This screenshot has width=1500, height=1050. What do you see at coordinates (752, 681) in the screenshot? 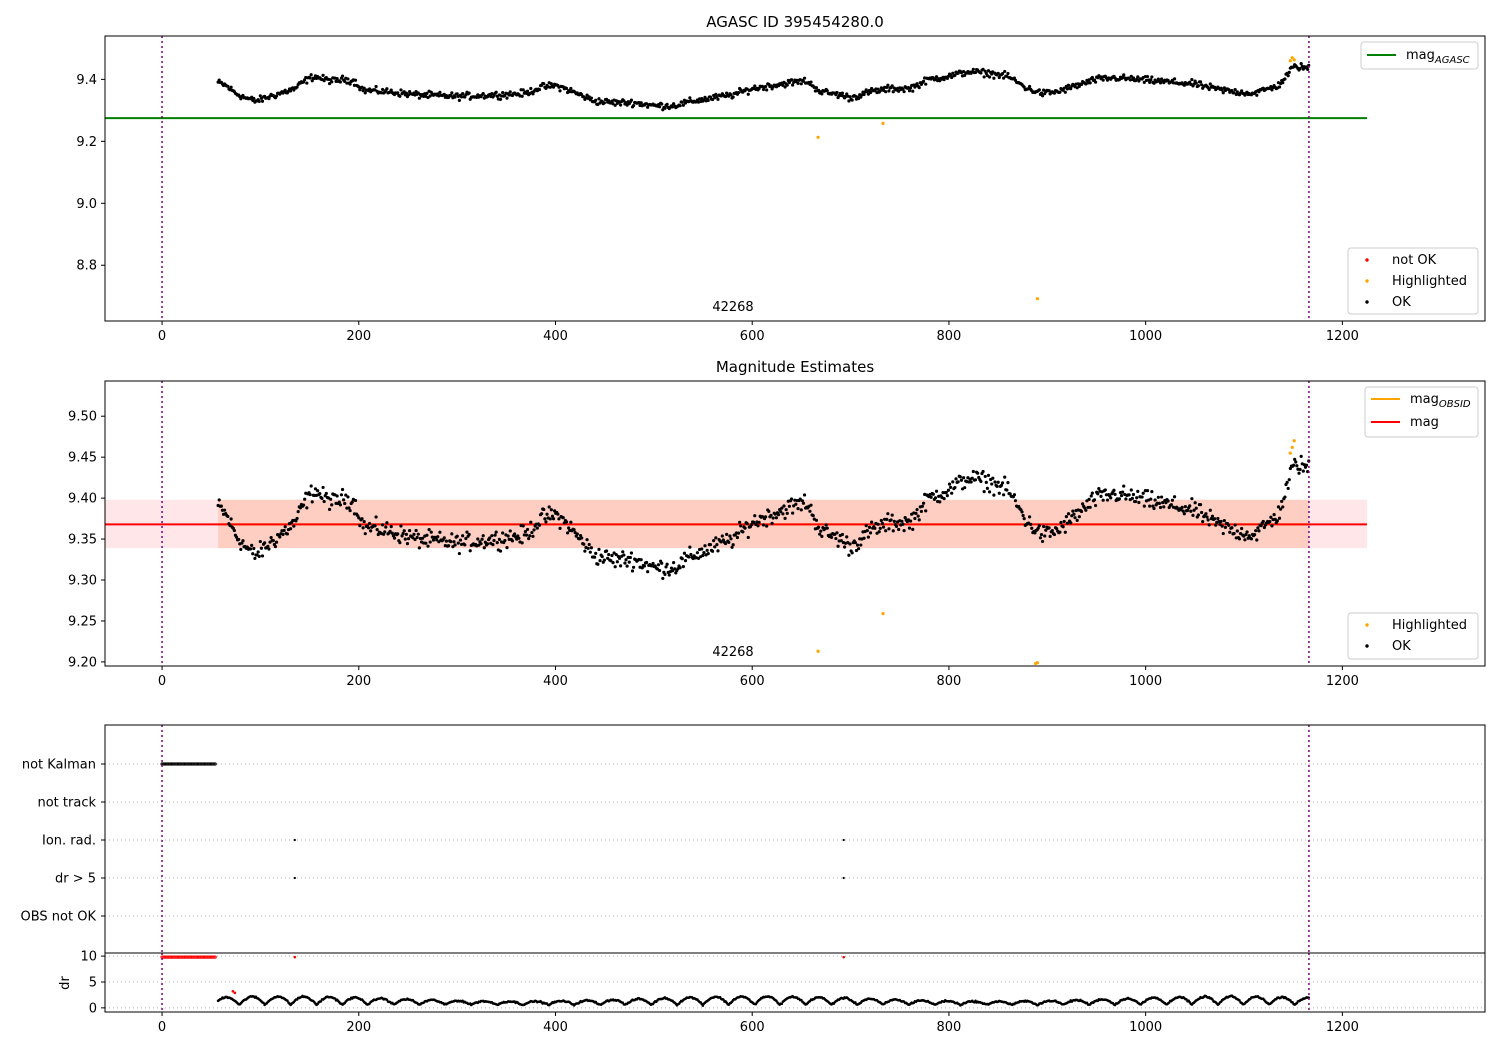
I see `x-tick-label: 600` at bounding box center [752, 681].